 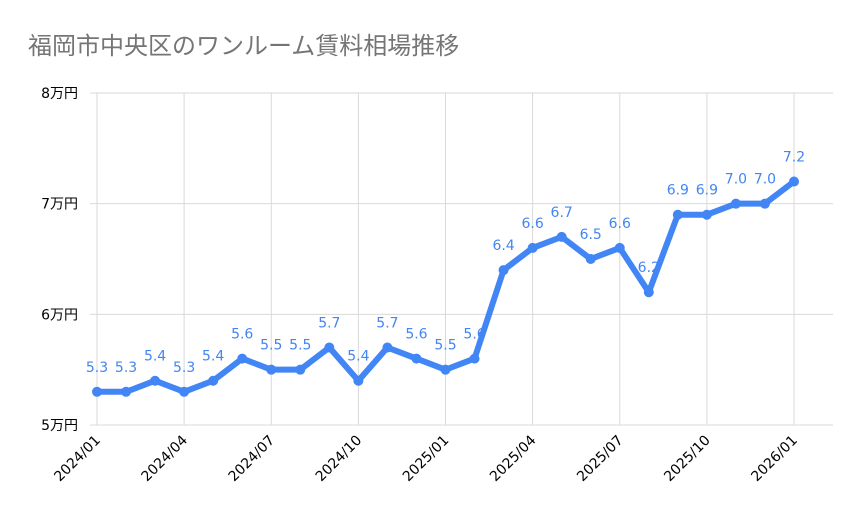 I want to click on data-label: 6.7, so click(x=562, y=213).